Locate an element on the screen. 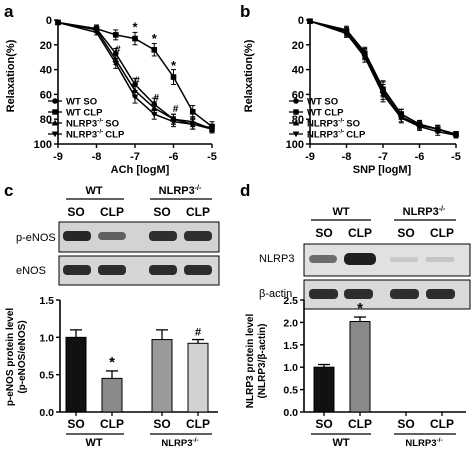 The image size is (474, 457). panel-c-ylabel-line2: (p-eNOS/eNOS) is located at coordinates (22, 356).